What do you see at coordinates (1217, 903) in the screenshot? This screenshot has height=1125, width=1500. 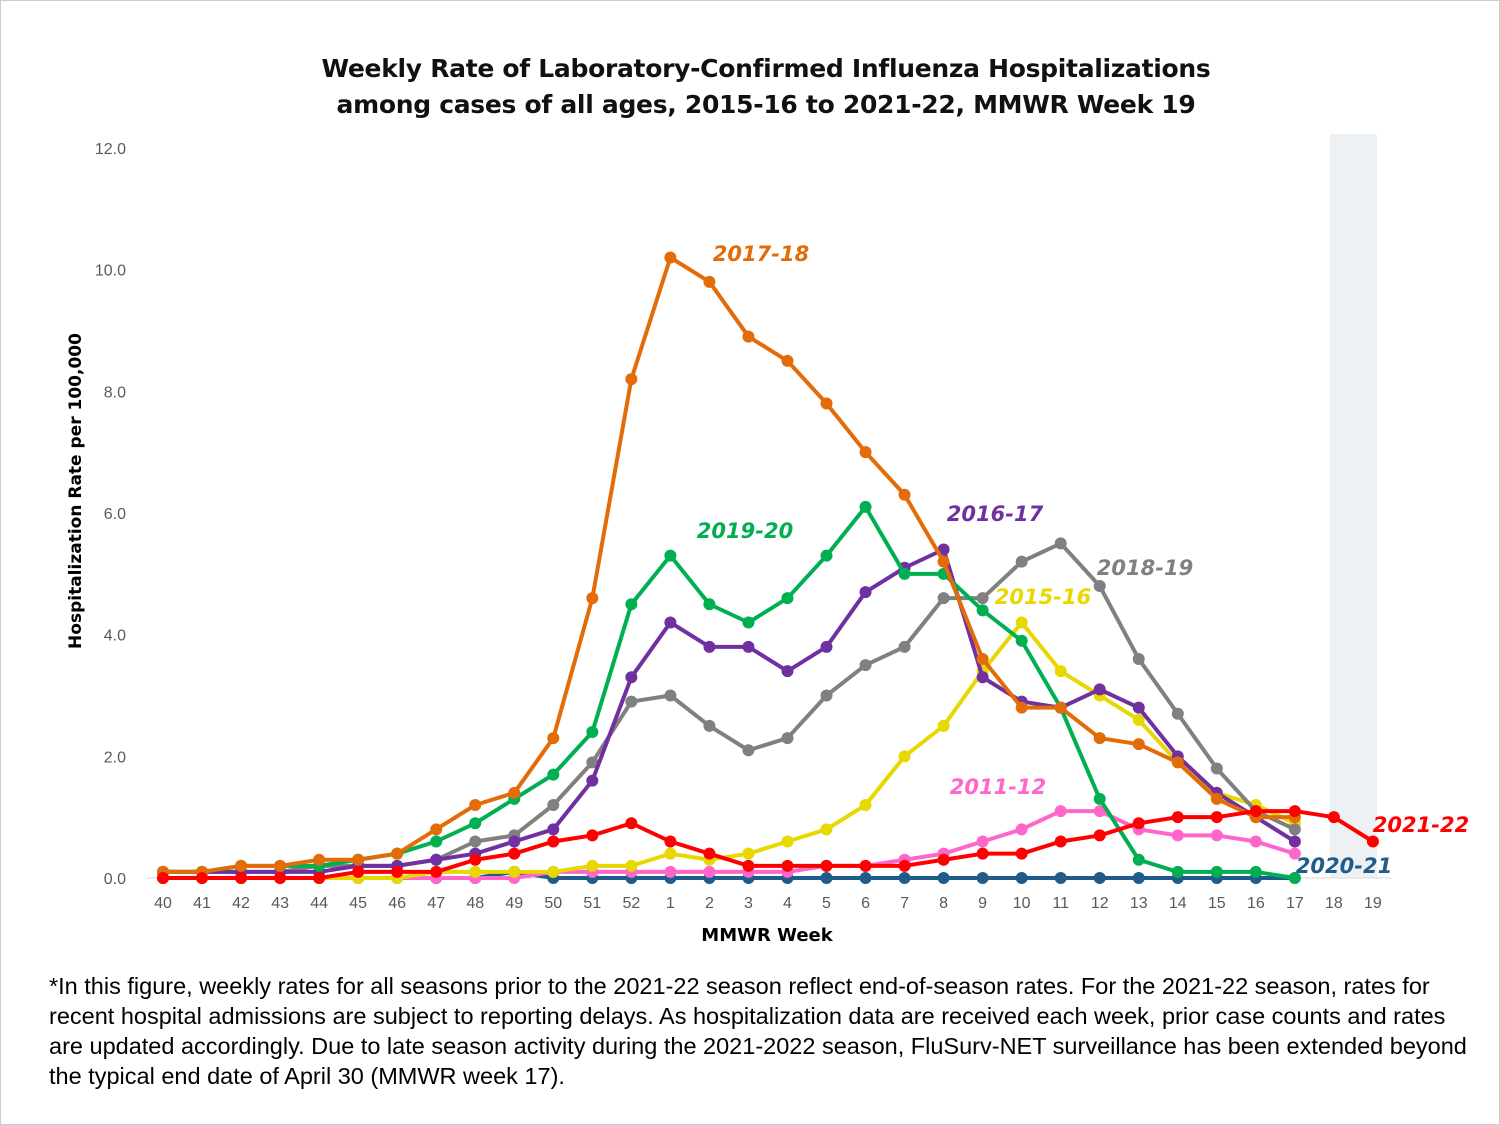 I see `x-tick-label: 15` at bounding box center [1217, 903].